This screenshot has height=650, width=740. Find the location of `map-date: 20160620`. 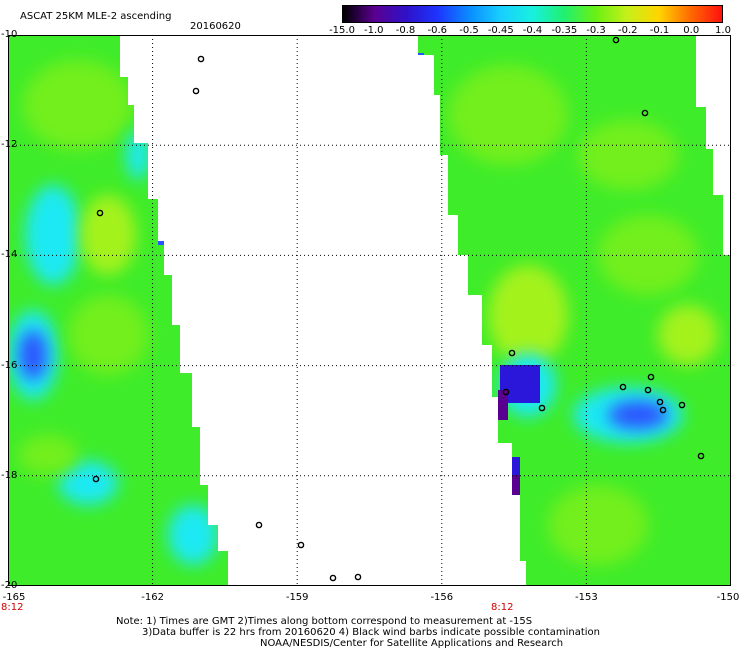

map-date: 20160620 is located at coordinates (215, 26).